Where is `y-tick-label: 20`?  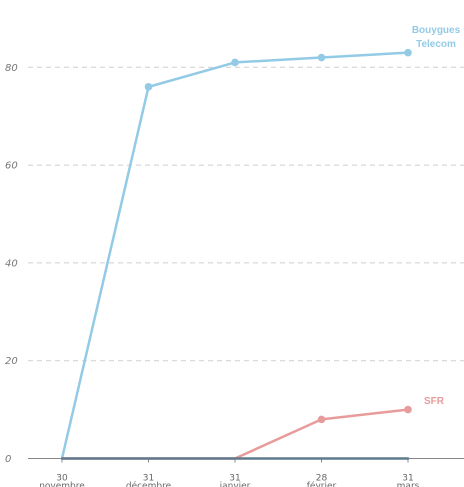 y-tick-label: 20 is located at coordinates (11, 361).